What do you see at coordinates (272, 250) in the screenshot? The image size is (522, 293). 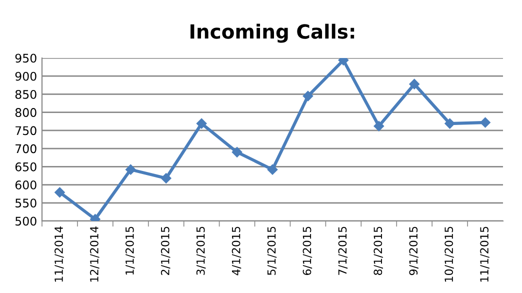 I see `x-tick-label: 5/1/2015` at bounding box center [272, 250].